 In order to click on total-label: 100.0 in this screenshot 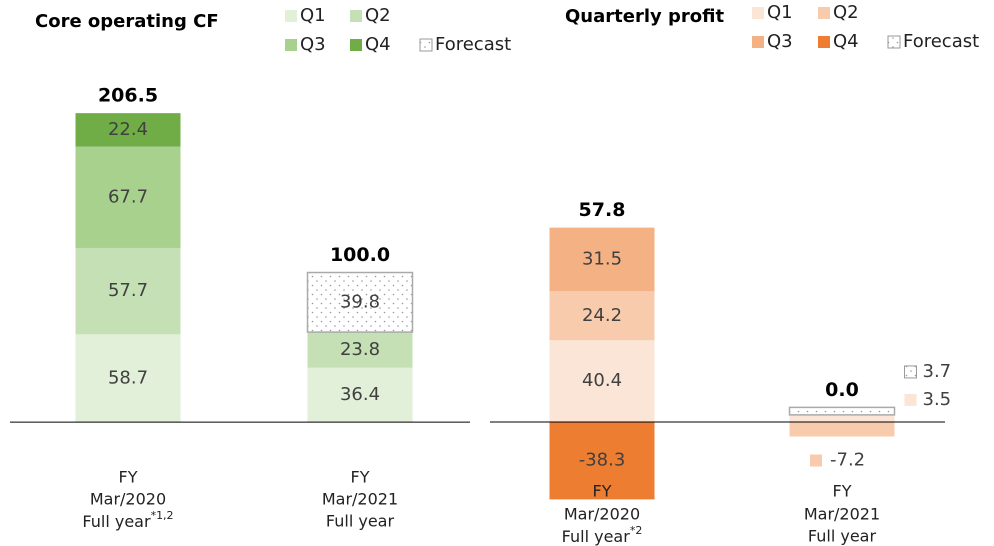, I will do `click(360, 255)`.